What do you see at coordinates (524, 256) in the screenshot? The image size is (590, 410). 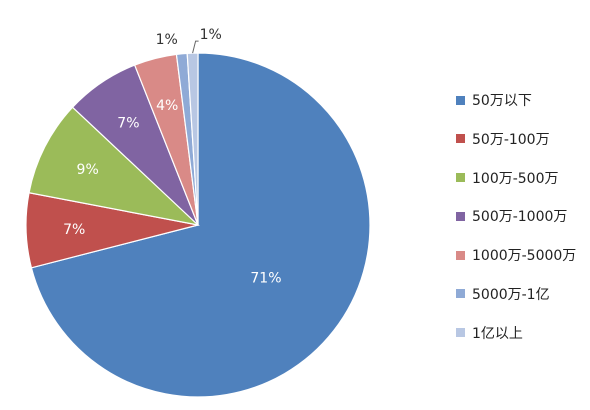 I see `legend-label-4: 1000万-5000万` at bounding box center [524, 256].